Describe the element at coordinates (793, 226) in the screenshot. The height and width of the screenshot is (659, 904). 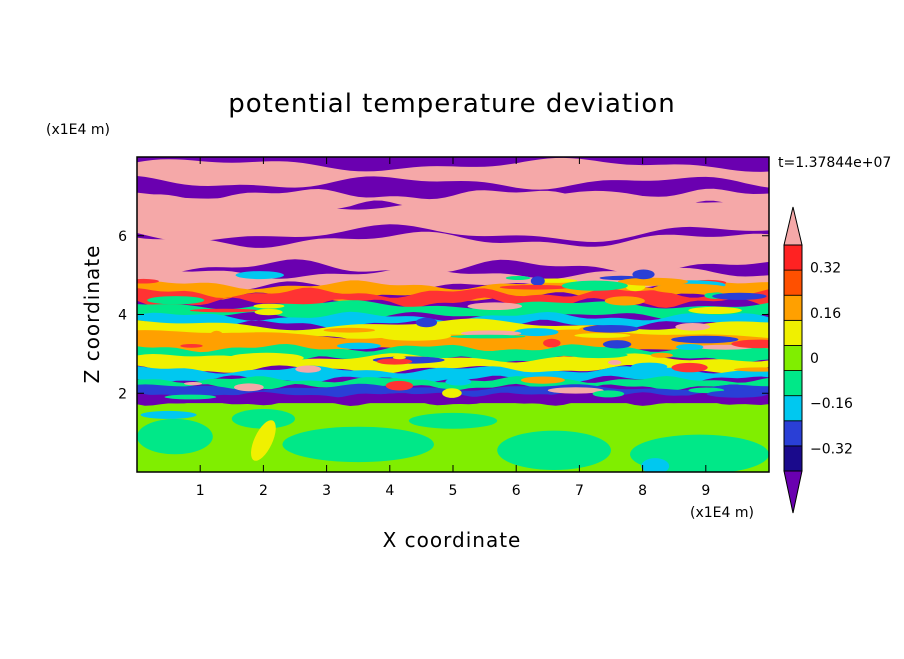
I see `colorbar-over-arrow` at that location.